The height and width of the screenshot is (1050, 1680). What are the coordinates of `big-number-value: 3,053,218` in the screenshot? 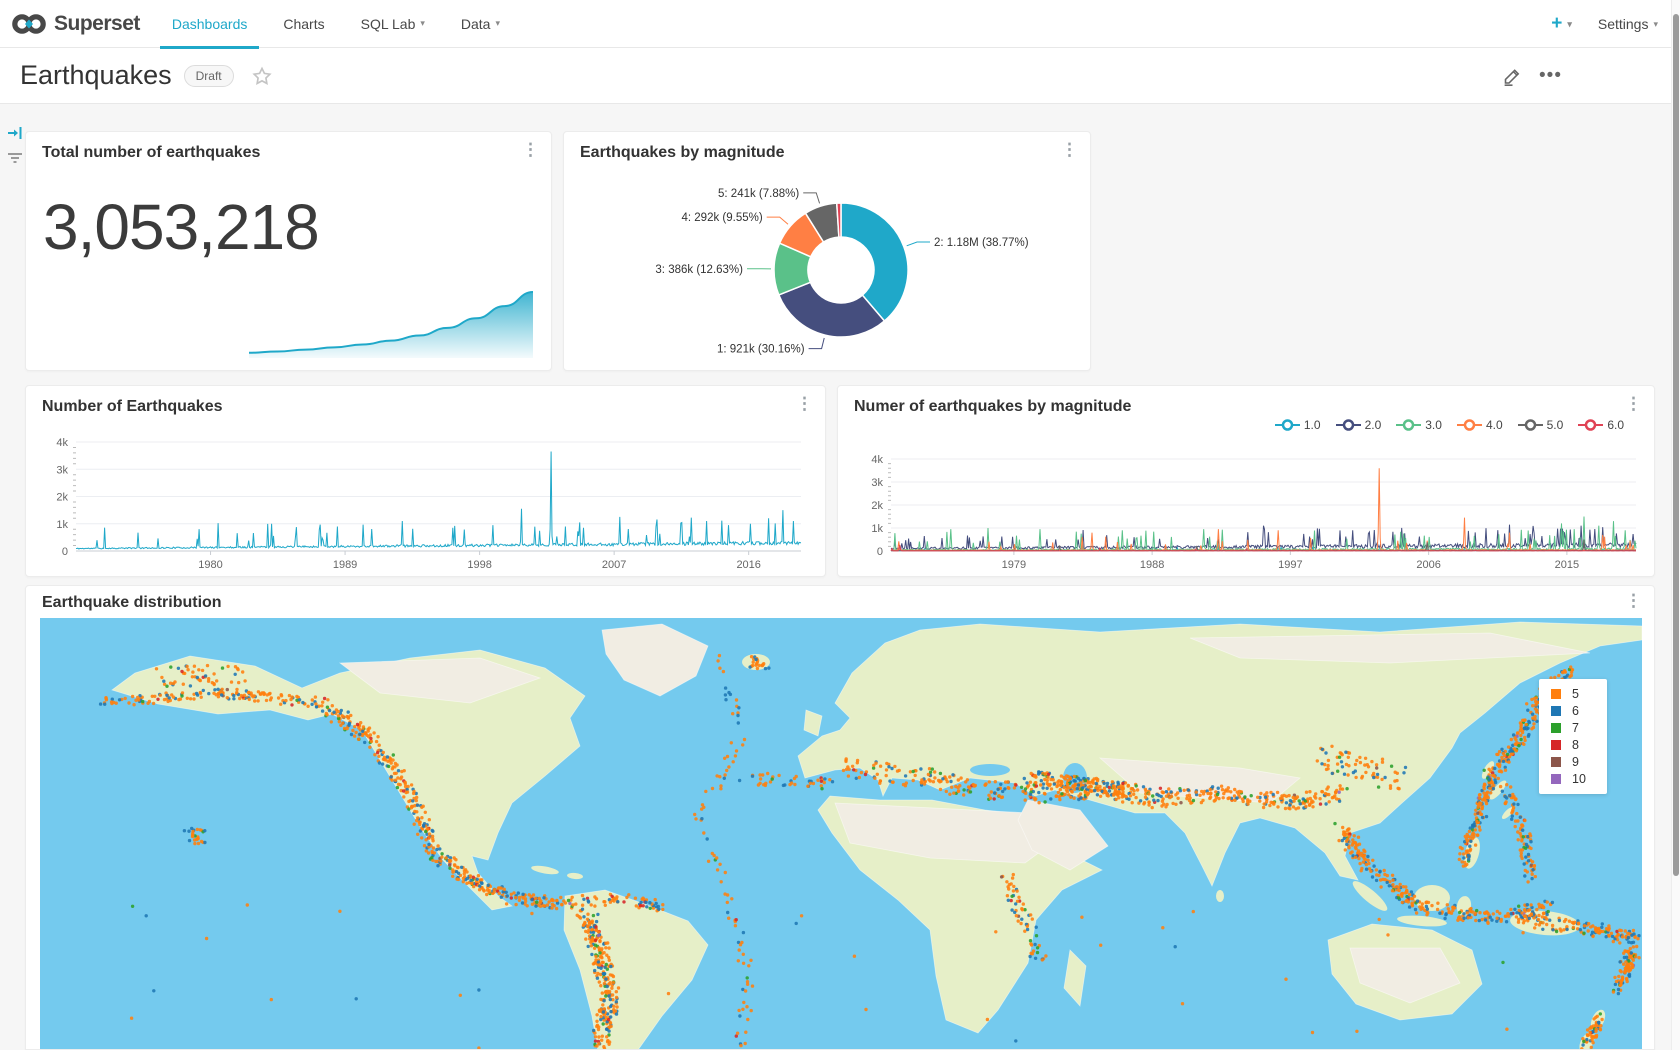 It's located at (181, 227).